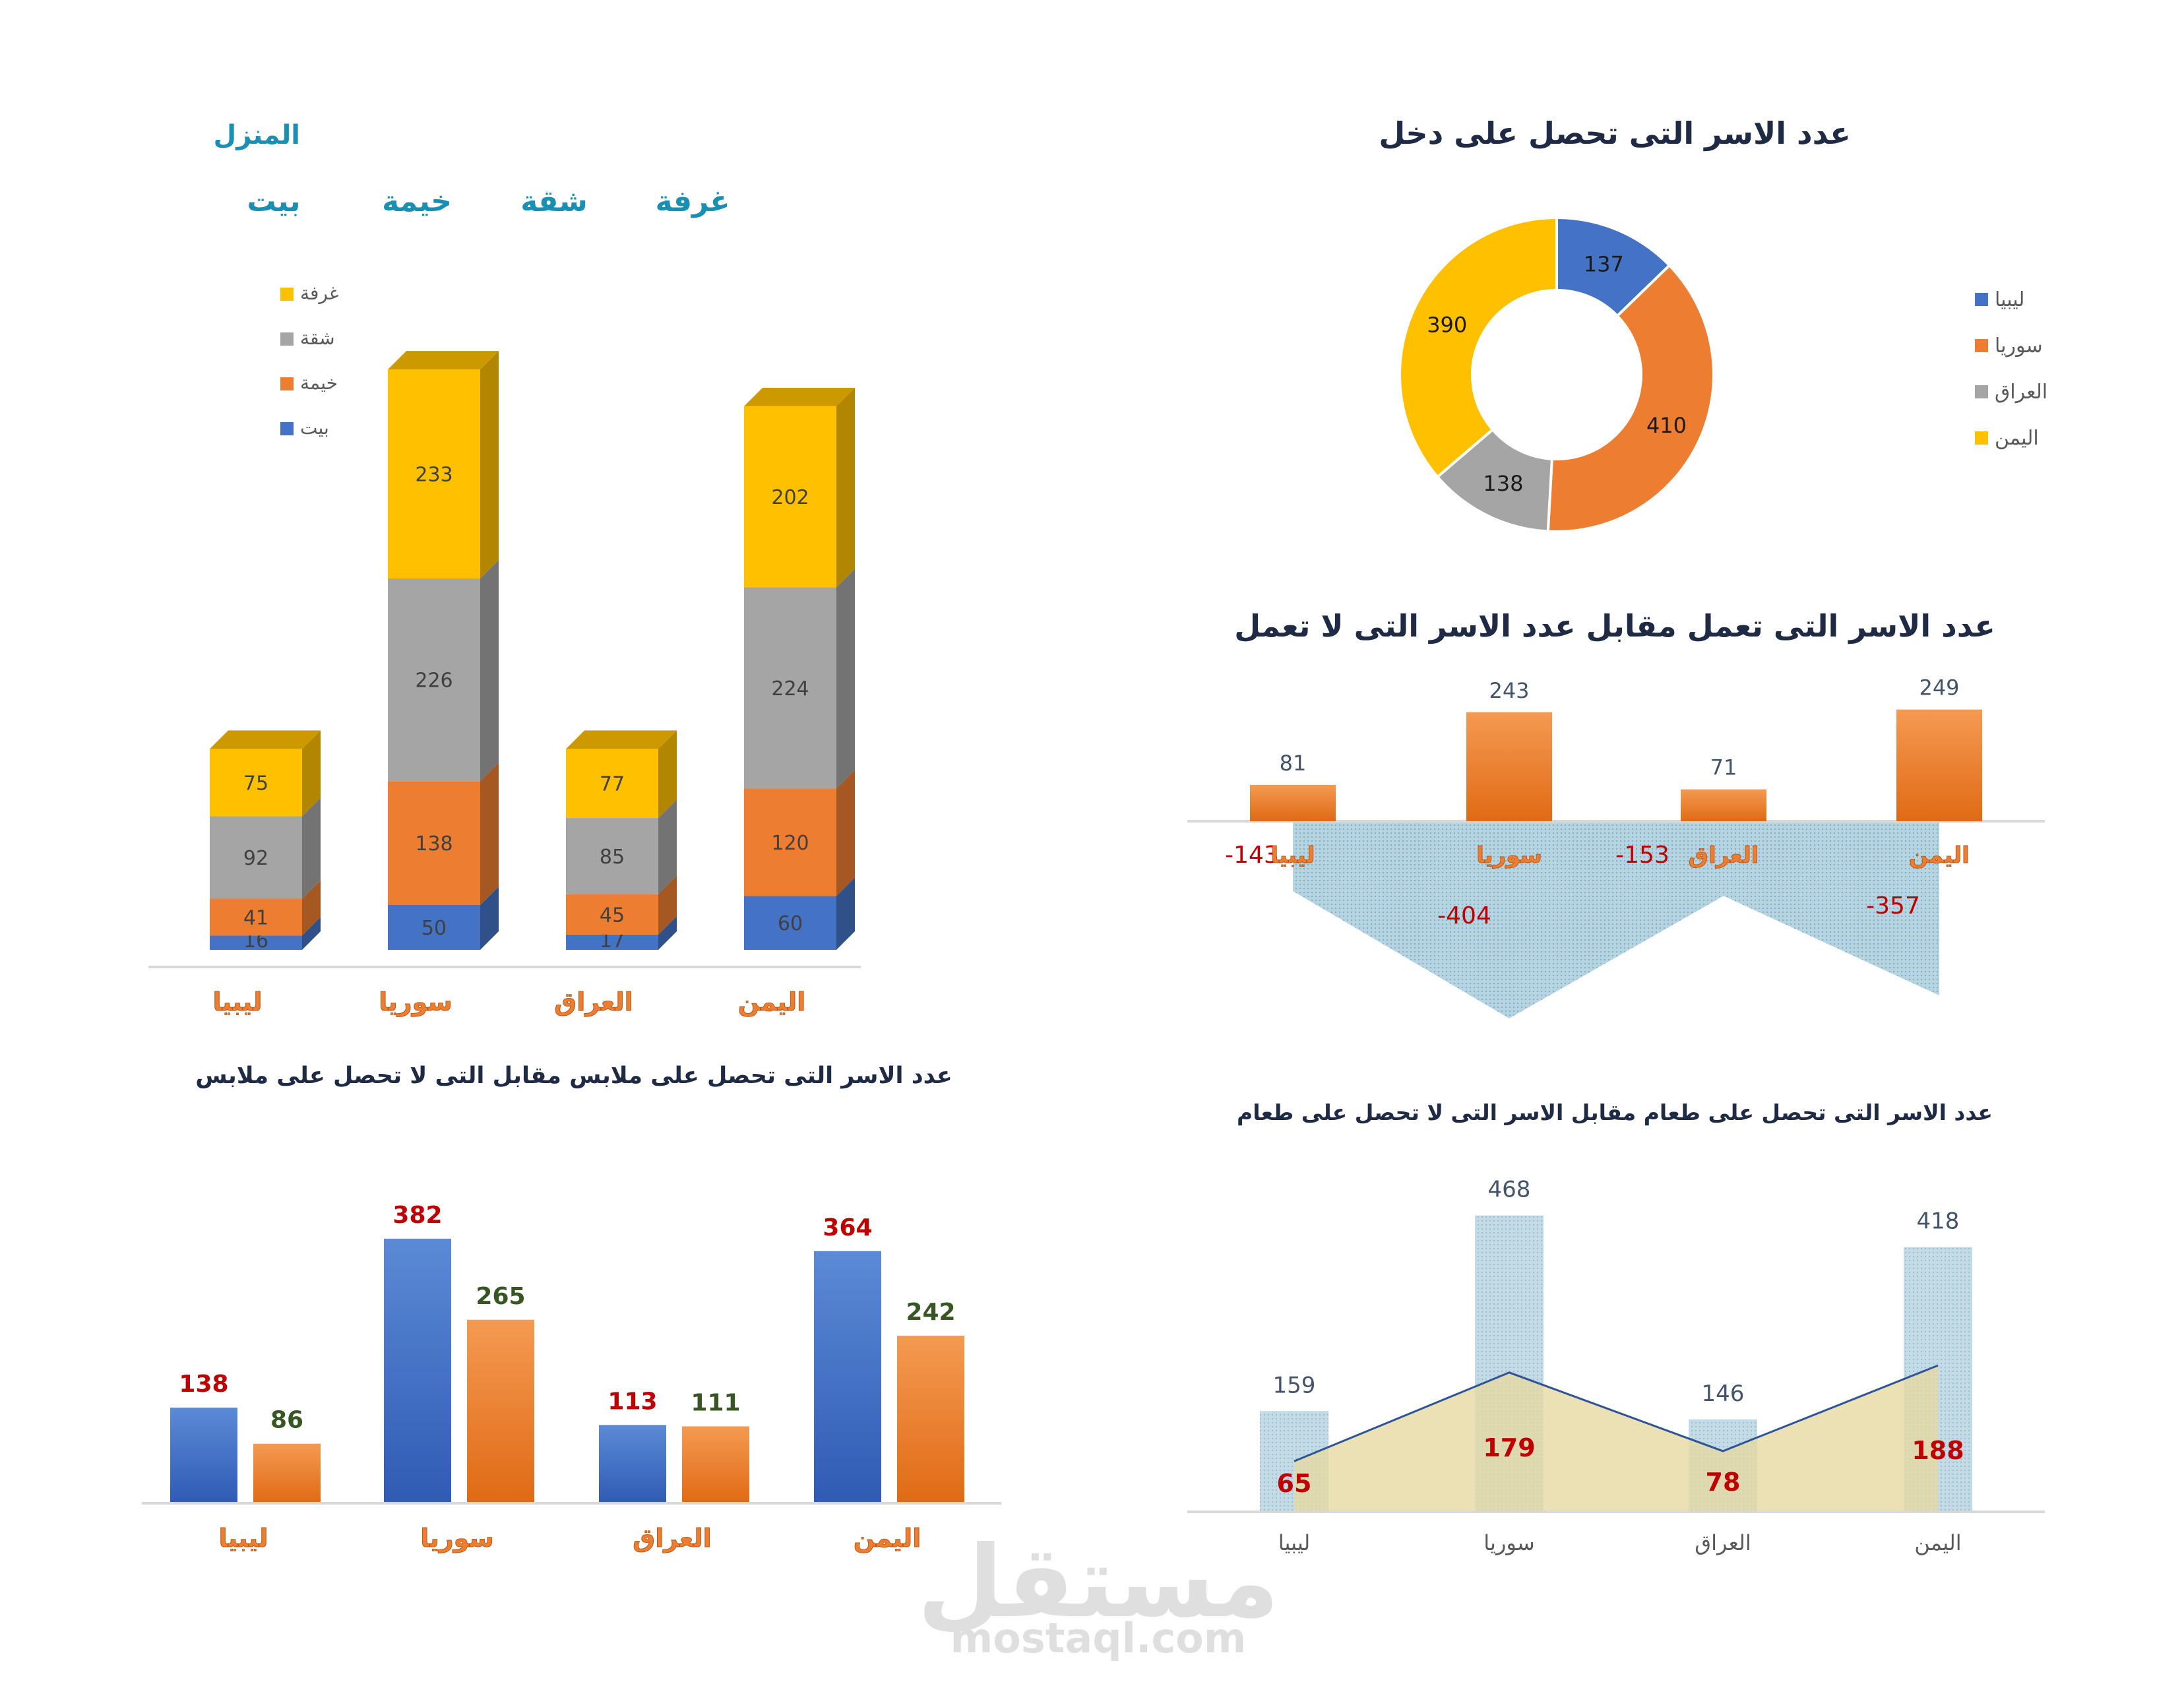 This screenshot has height=1682, width=2184. Describe the element at coordinates (1938, 1451) in the screenshot. I see `food-area-value-label: 188` at that location.